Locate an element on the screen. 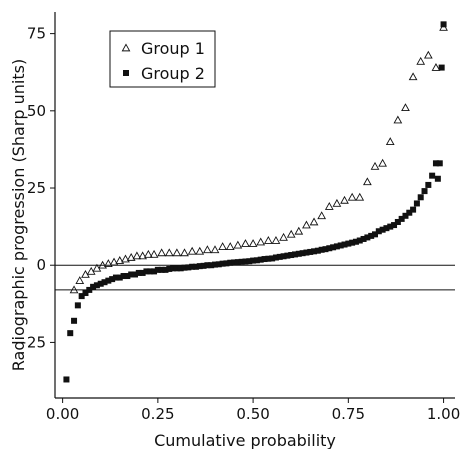 Image resolution: width=463 pixels, height=449 pixels. legend-square-marker is located at coordinates (126, 73).